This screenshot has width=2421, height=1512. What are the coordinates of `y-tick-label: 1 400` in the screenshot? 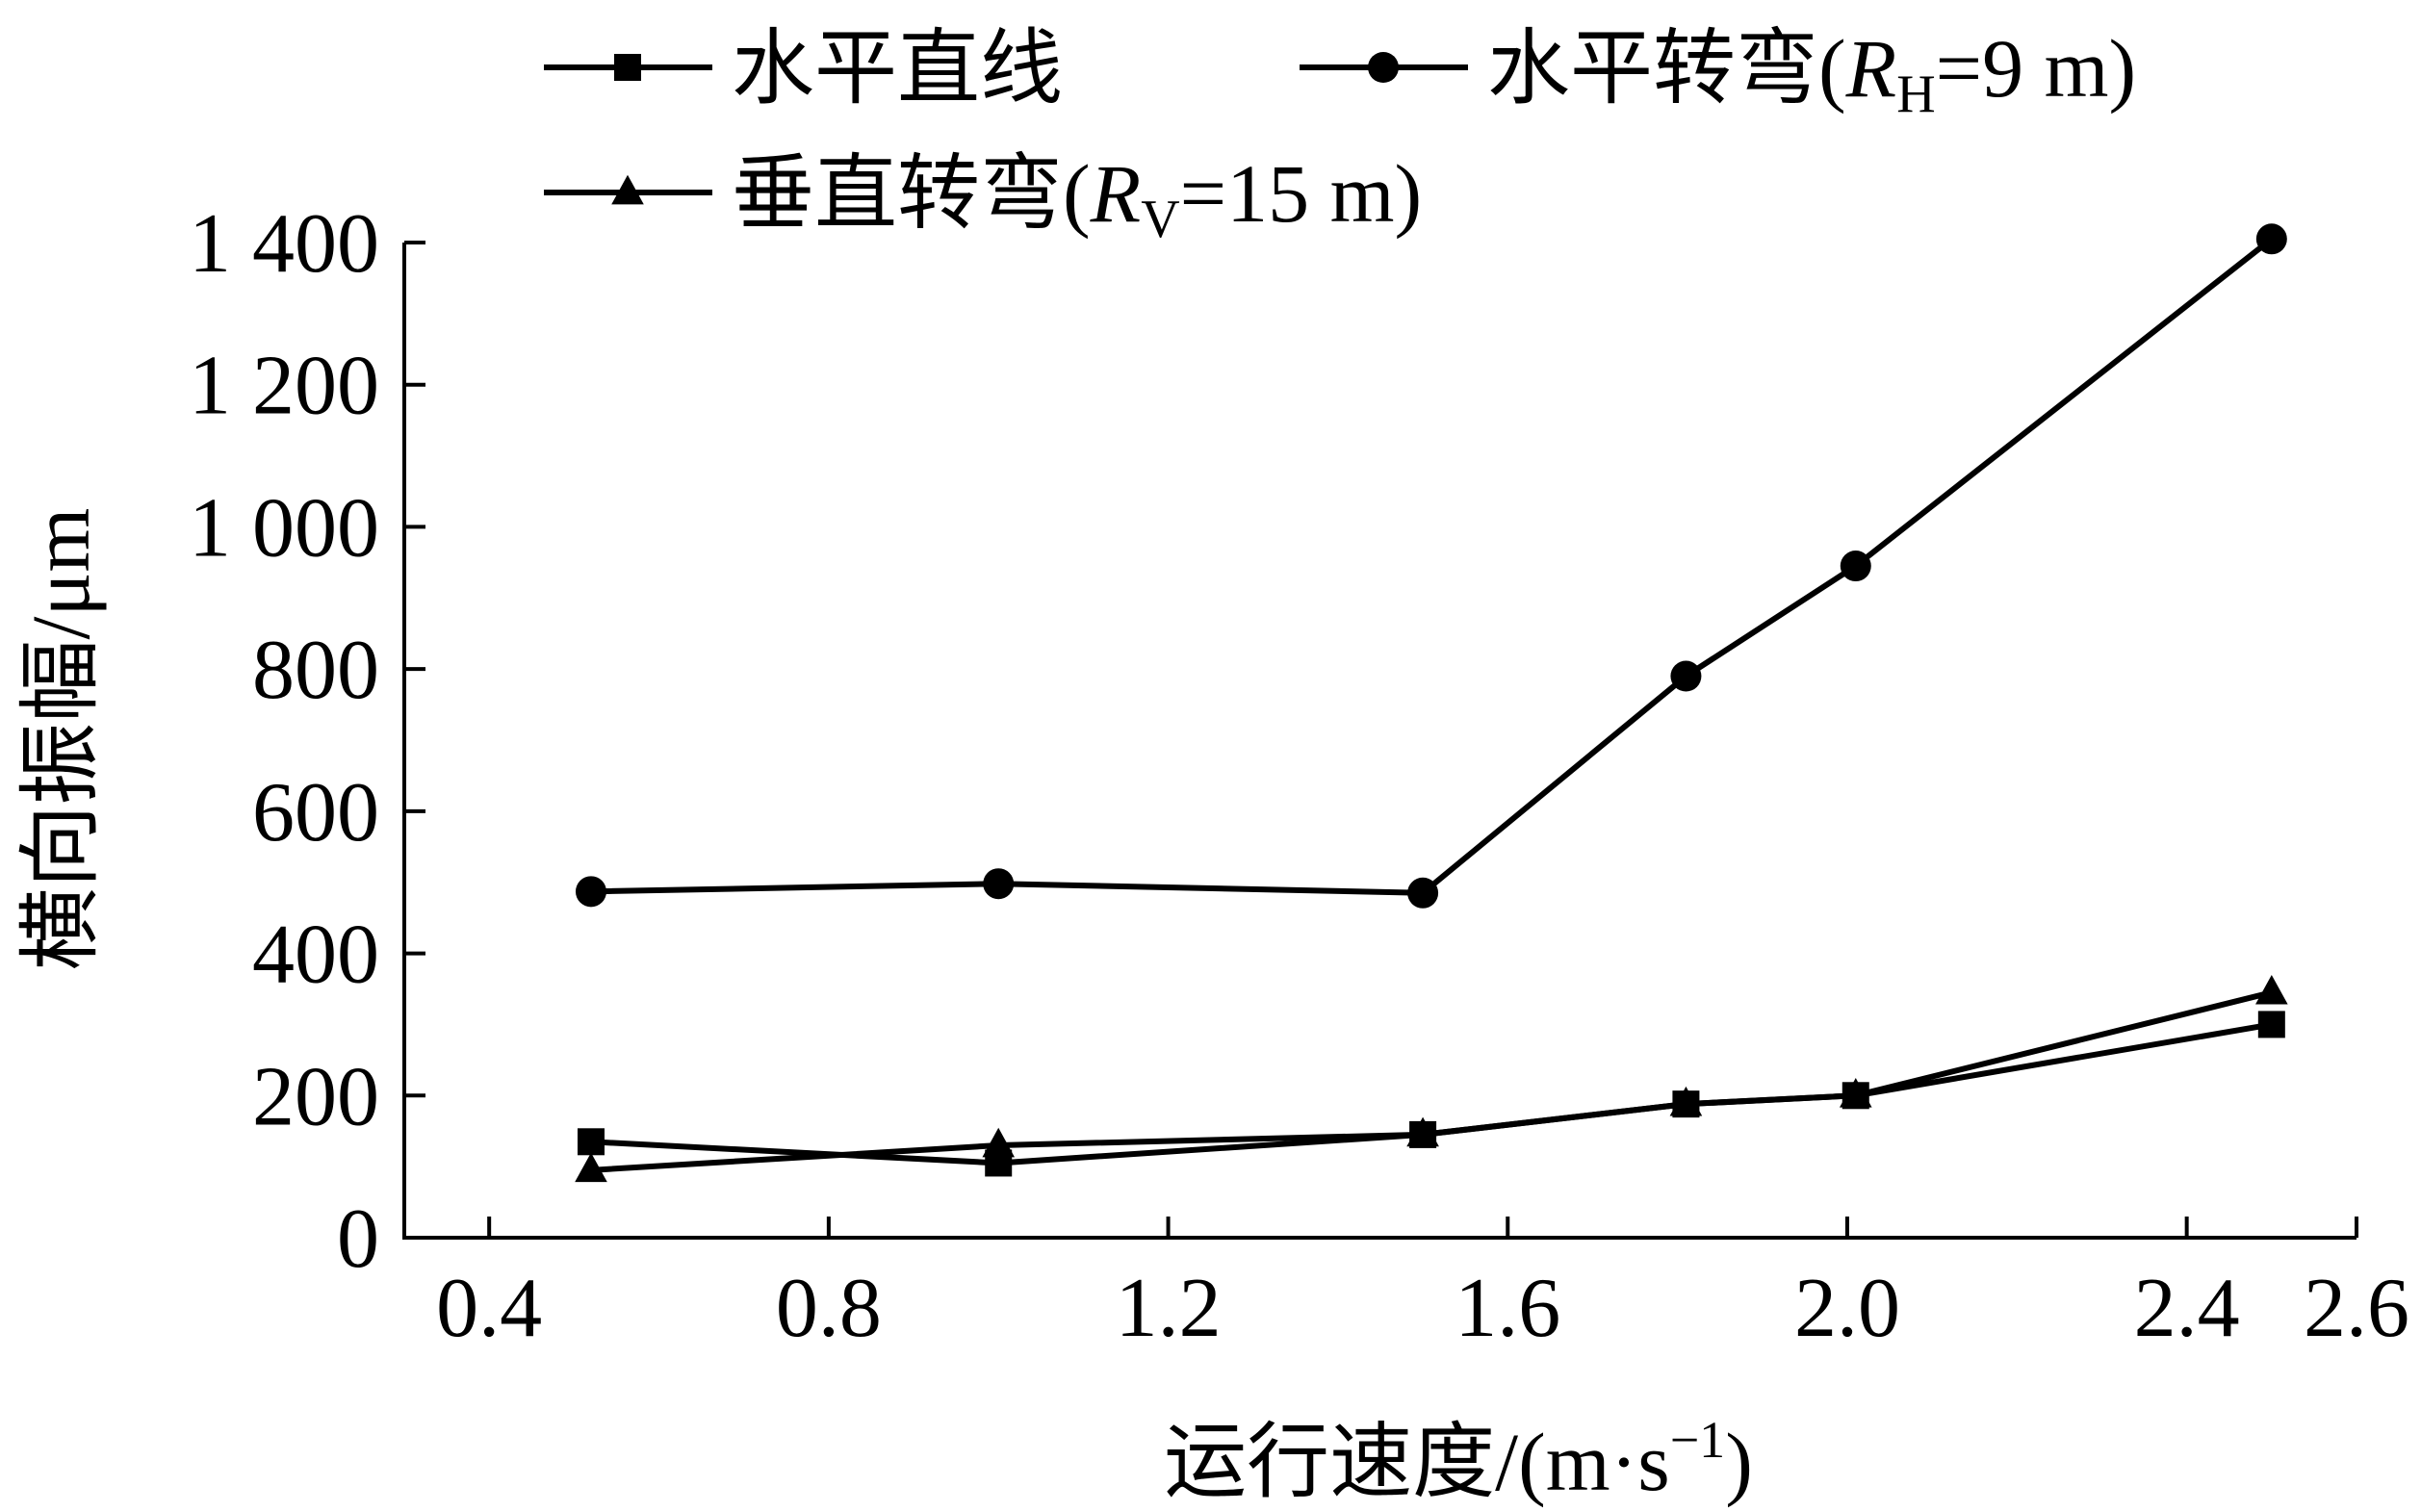 It's located at (284, 244).